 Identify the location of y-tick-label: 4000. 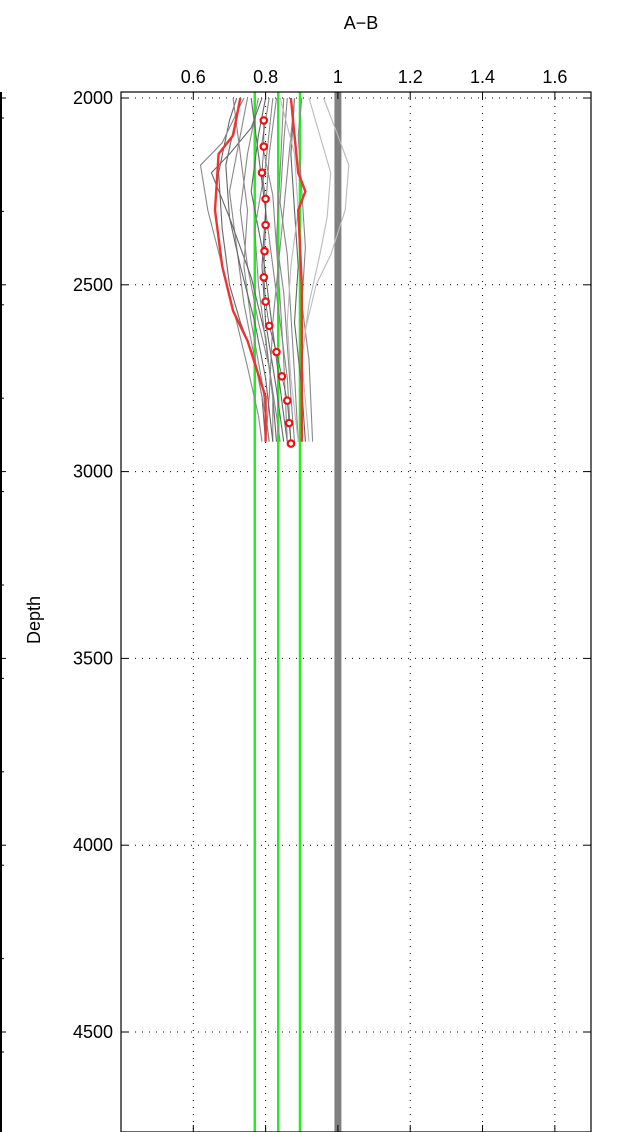
(93, 845).